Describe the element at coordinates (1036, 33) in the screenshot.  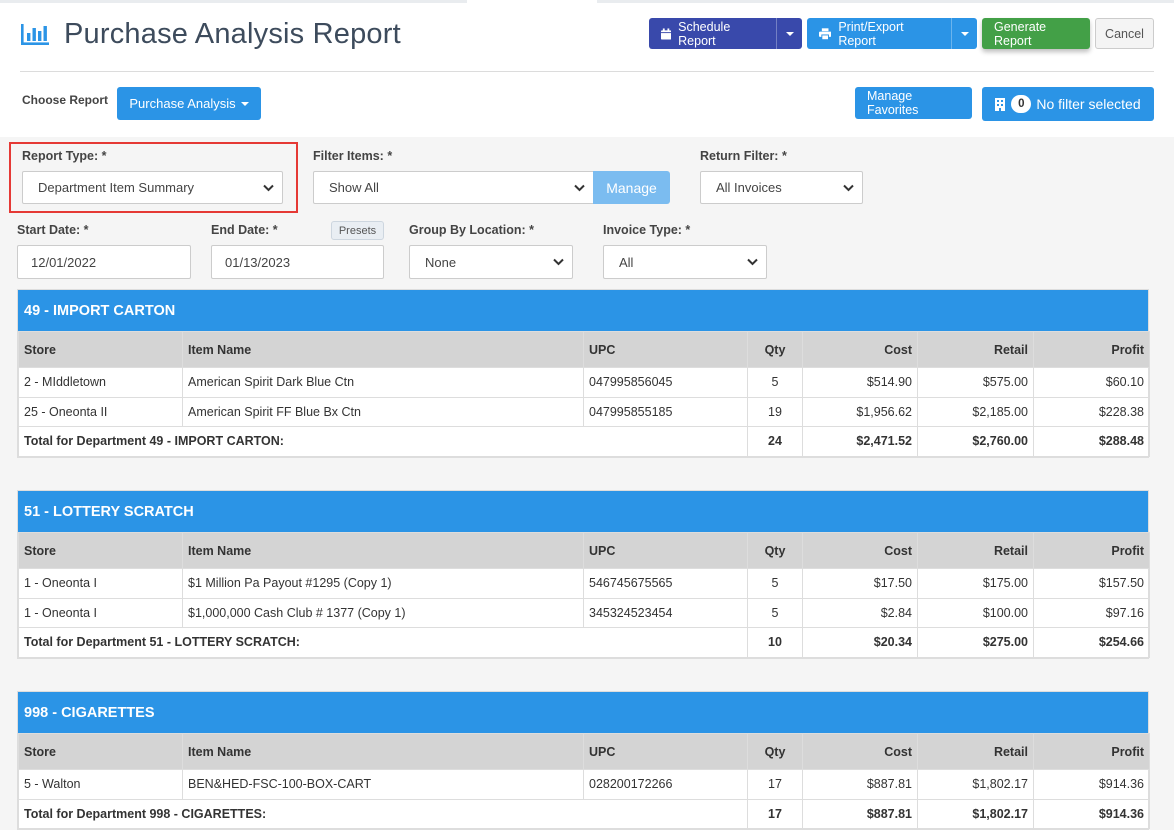
I see `generate-report-button: Generate Report` at that location.